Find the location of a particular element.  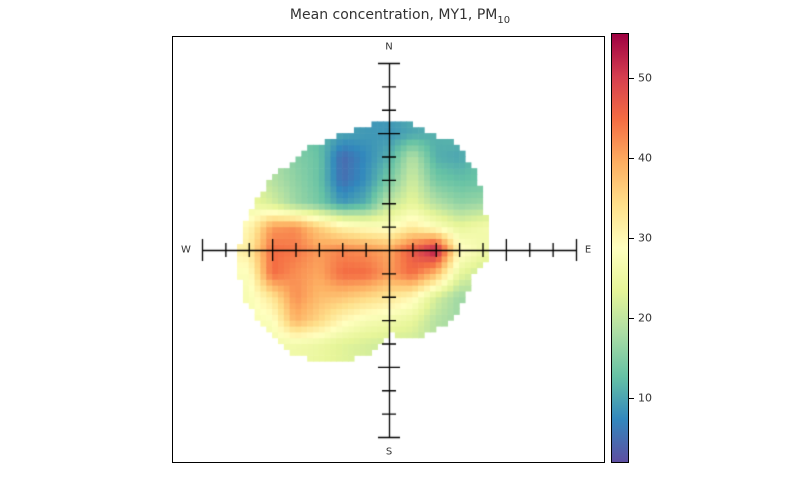

colorbar-tick-label: 20 is located at coordinates (645, 318).